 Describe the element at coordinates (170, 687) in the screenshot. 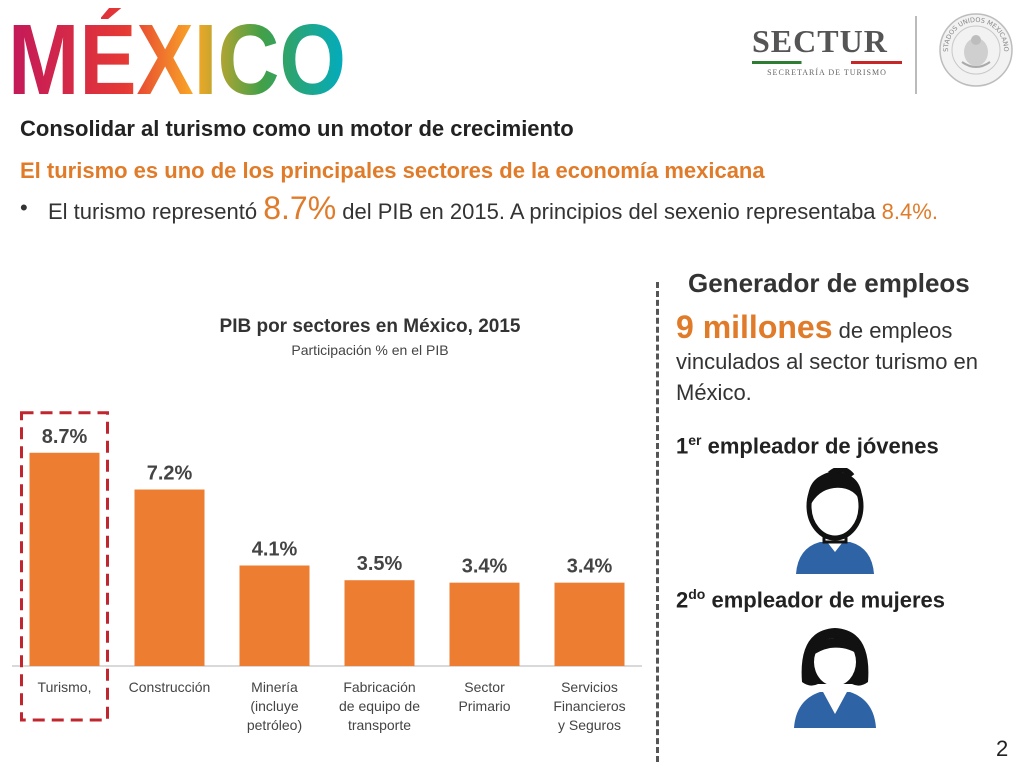

I see `category-label: Construcción` at that location.